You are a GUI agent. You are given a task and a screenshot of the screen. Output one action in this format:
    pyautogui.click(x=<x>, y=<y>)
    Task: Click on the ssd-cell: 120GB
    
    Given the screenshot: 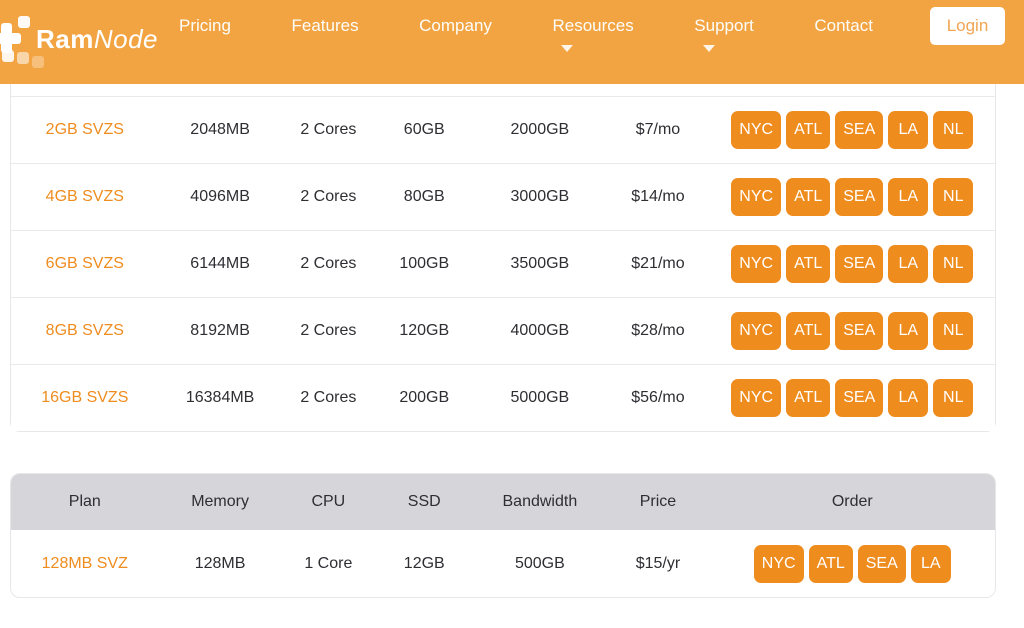 What is the action you would take?
    pyautogui.click(x=424, y=330)
    